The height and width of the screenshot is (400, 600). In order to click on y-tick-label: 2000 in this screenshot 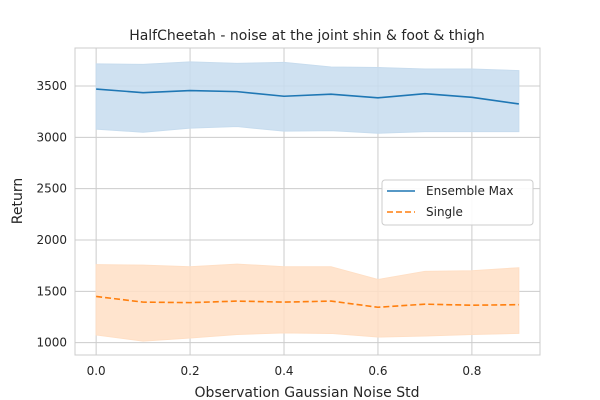, I will do `click(51, 240)`.